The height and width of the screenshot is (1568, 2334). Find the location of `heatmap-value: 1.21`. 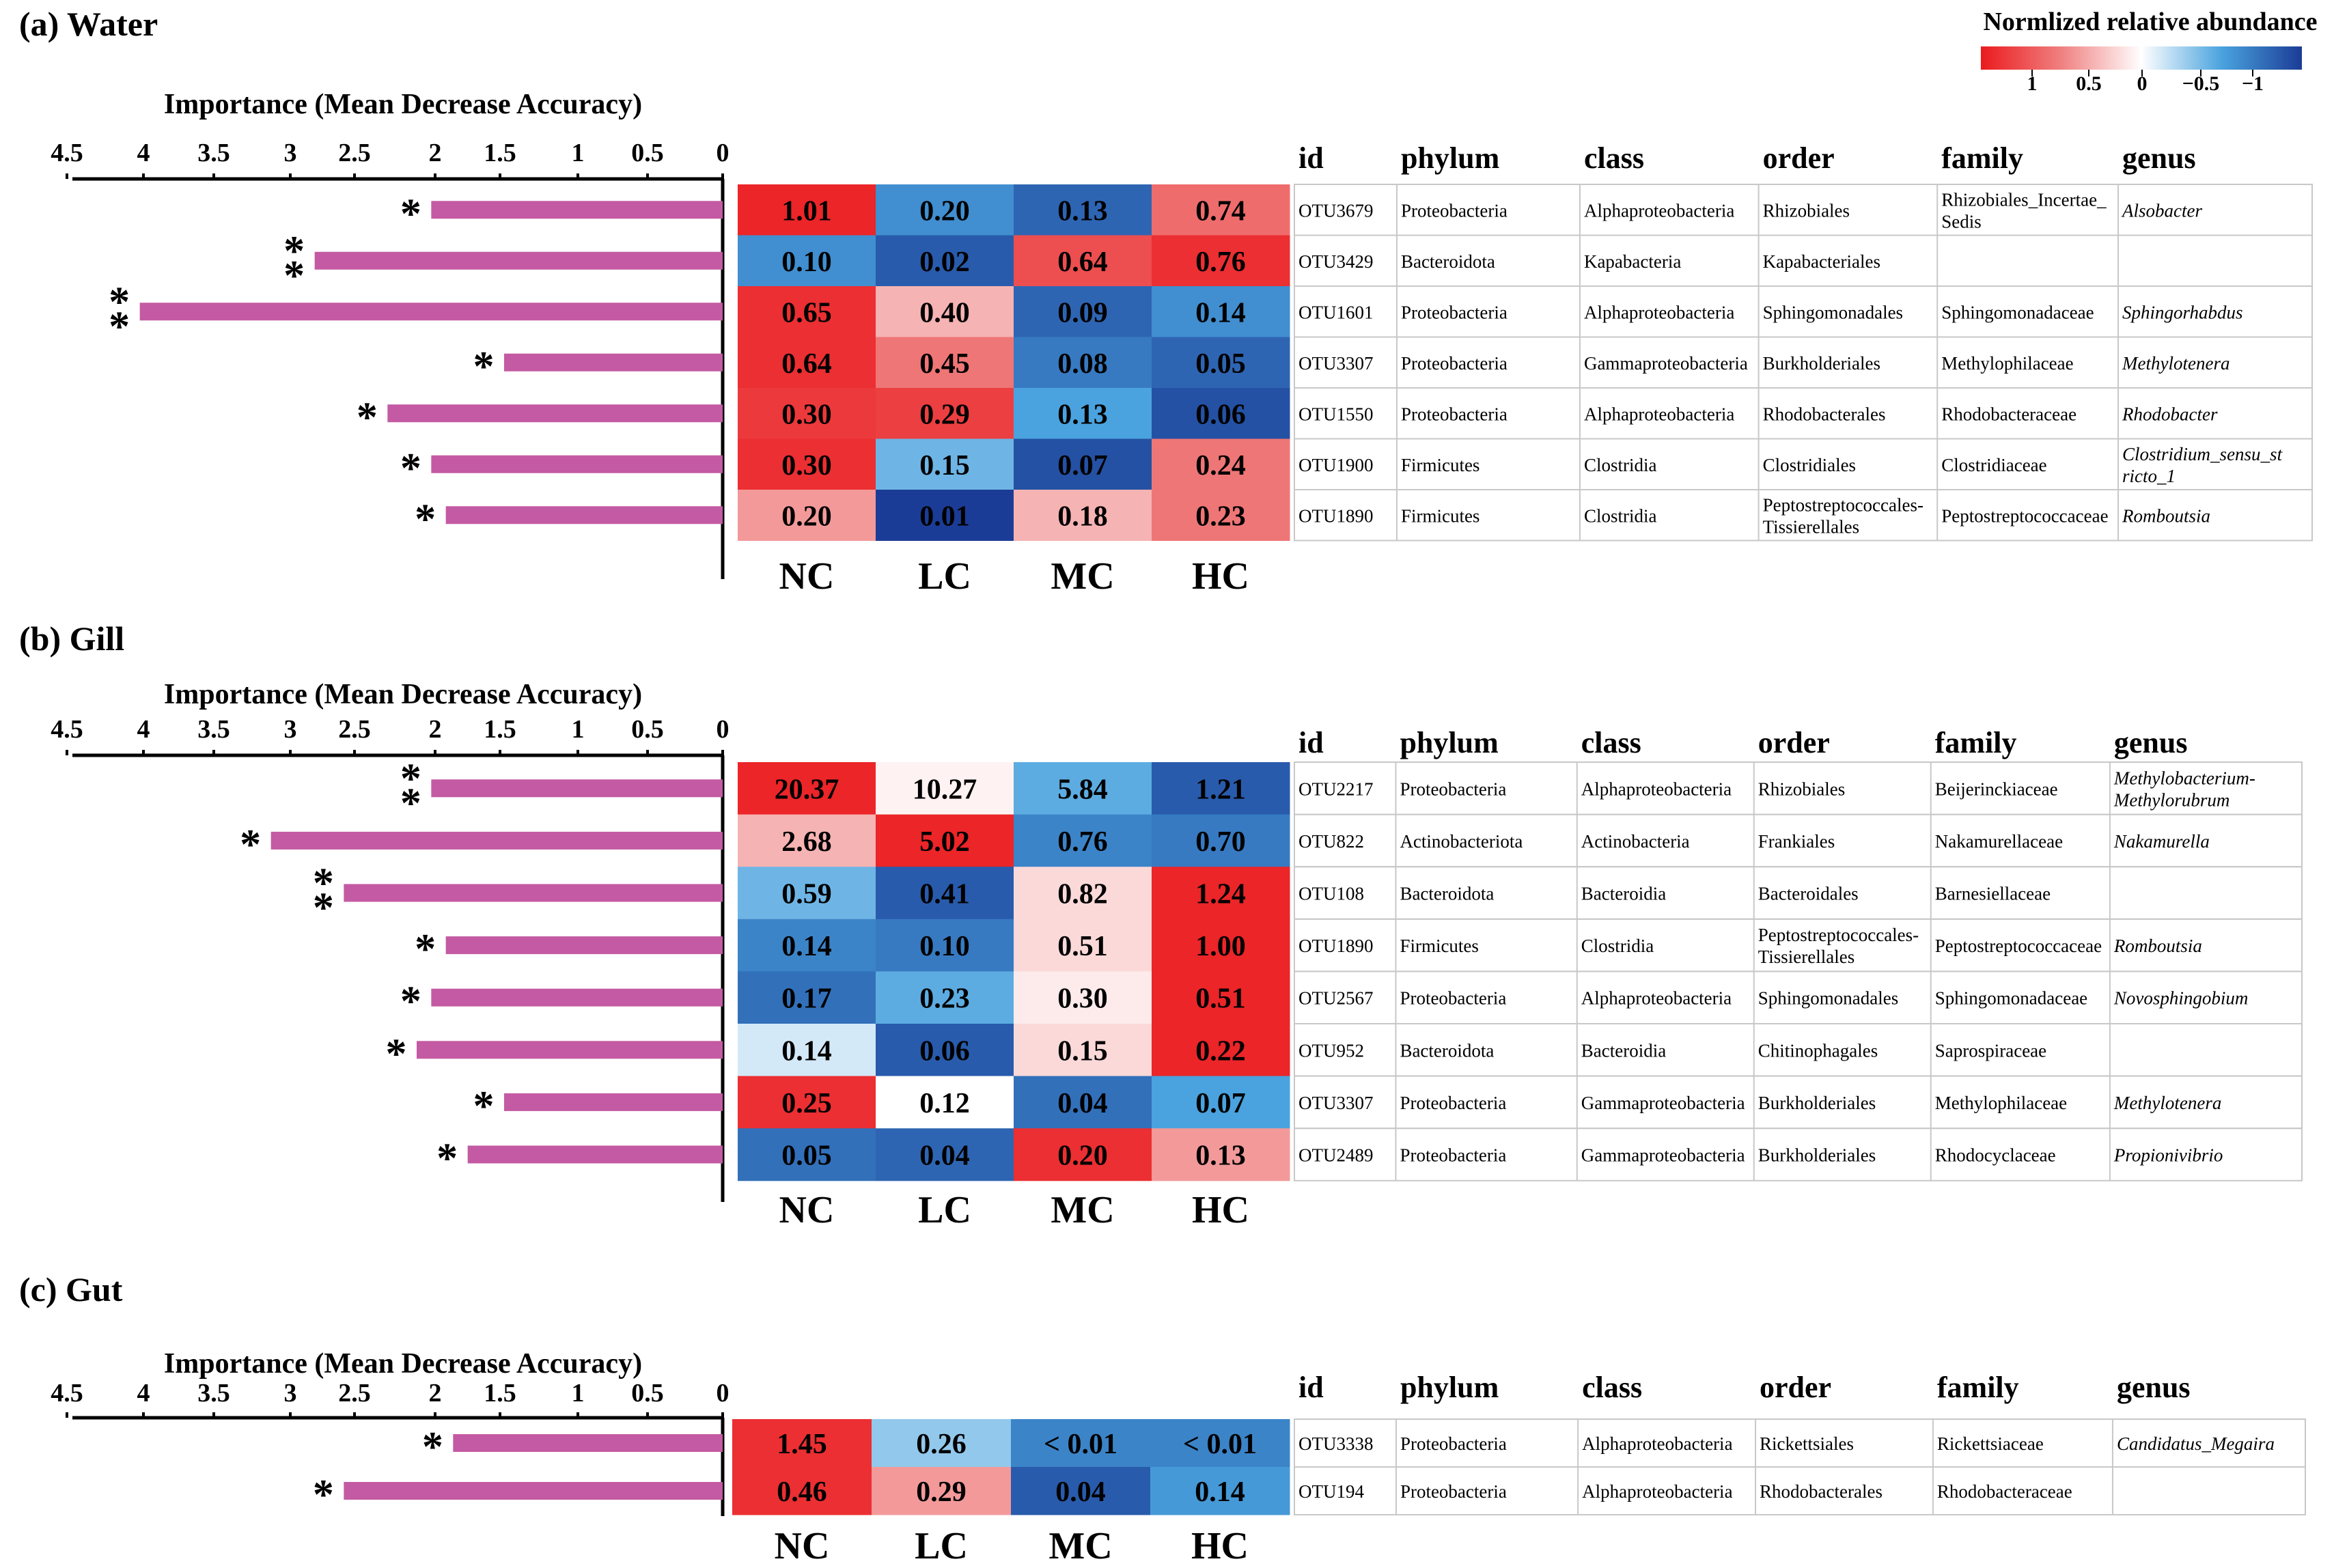

heatmap-value: 1.21 is located at coordinates (1221, 789).